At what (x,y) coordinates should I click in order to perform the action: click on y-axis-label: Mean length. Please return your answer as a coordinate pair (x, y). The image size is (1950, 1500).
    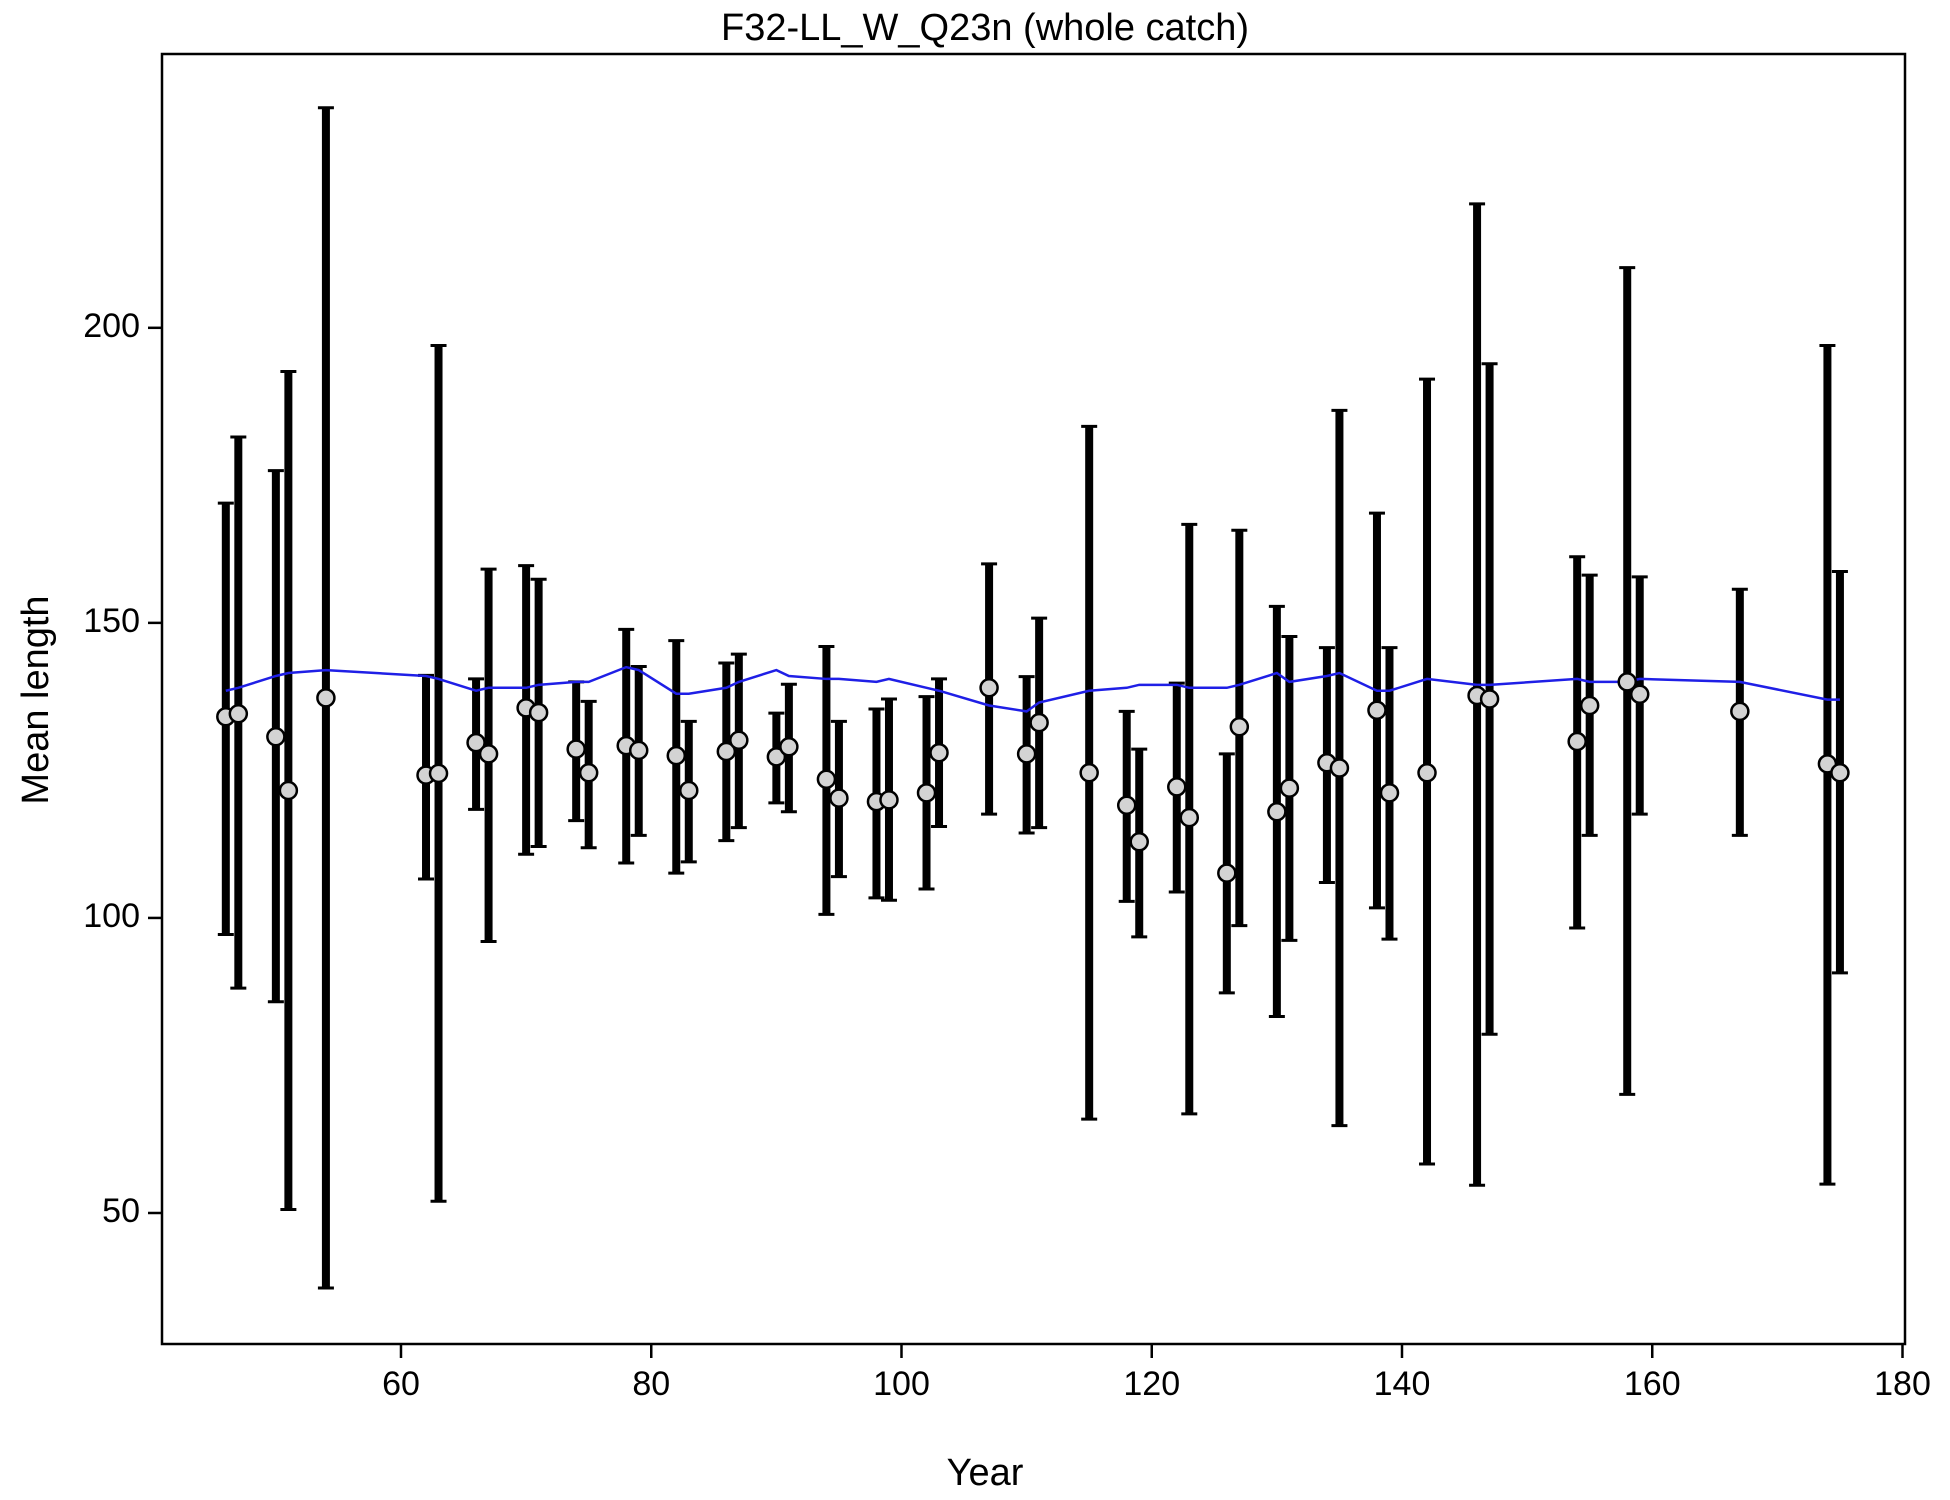
    Looking at the image, I should click on (36, 699).